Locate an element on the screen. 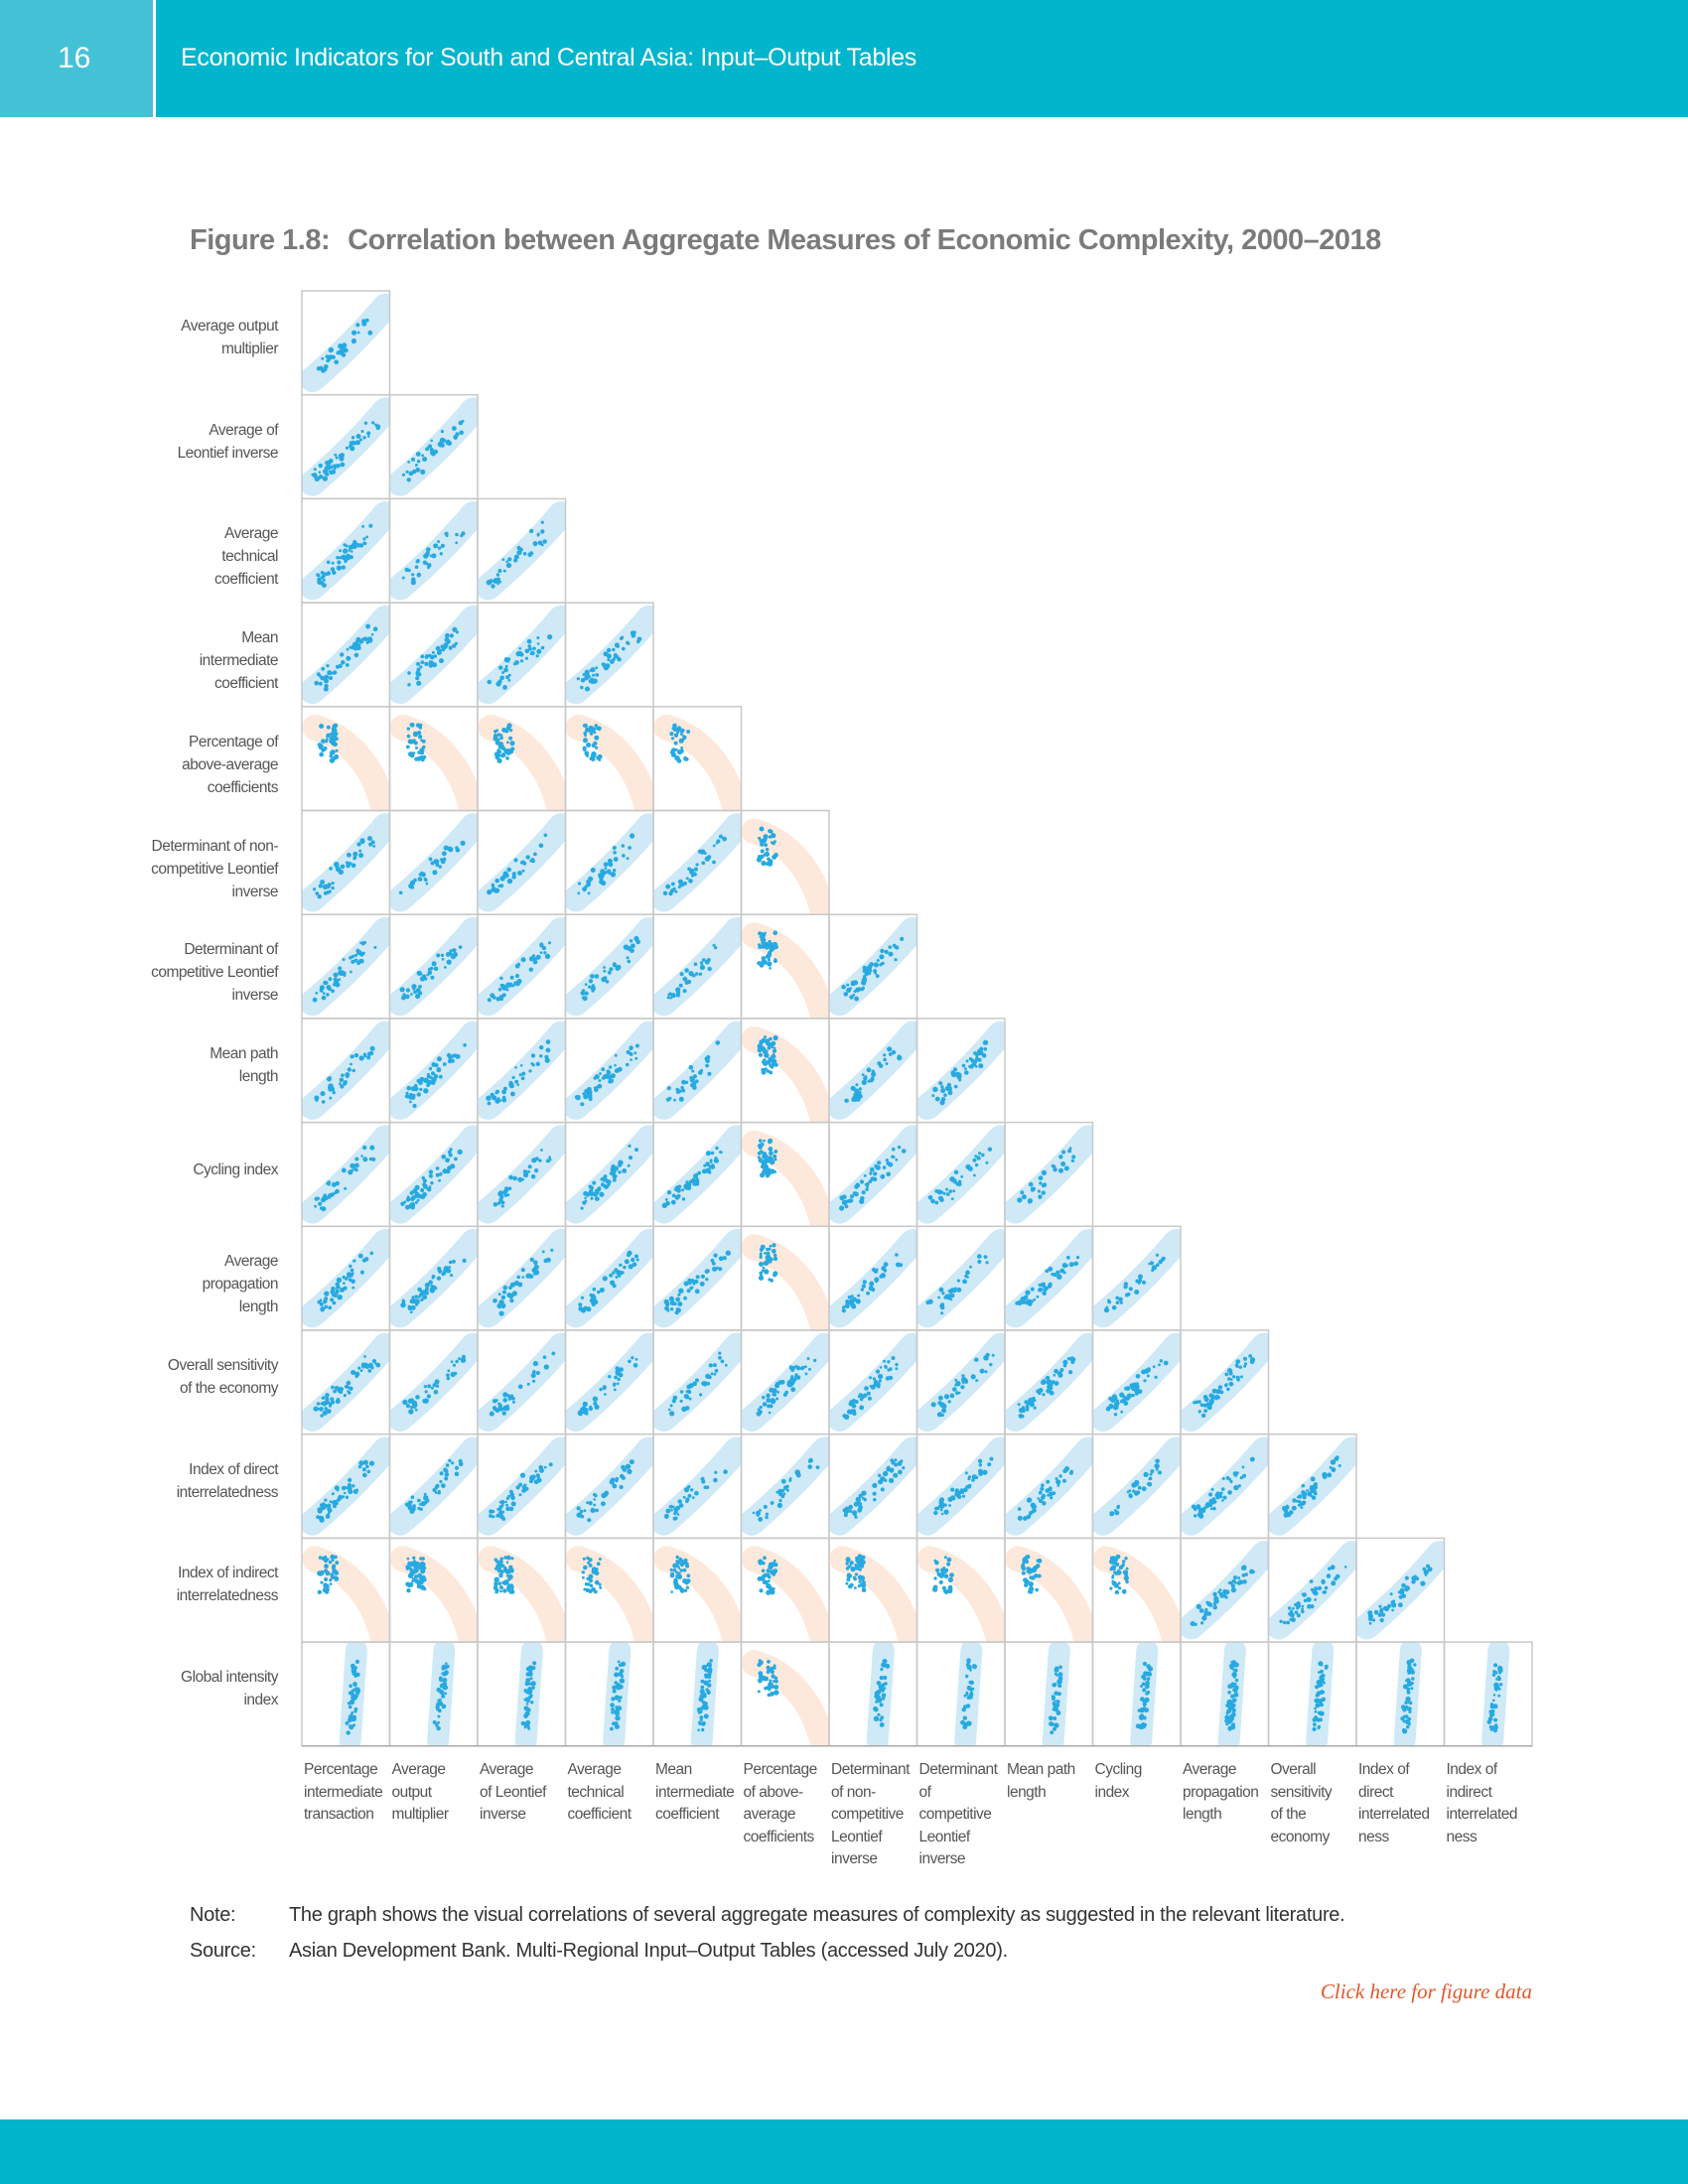 The height and width of the screenshot is (2184, 1688). column-label-line: Index of is located at coordinates (1384, 1769).